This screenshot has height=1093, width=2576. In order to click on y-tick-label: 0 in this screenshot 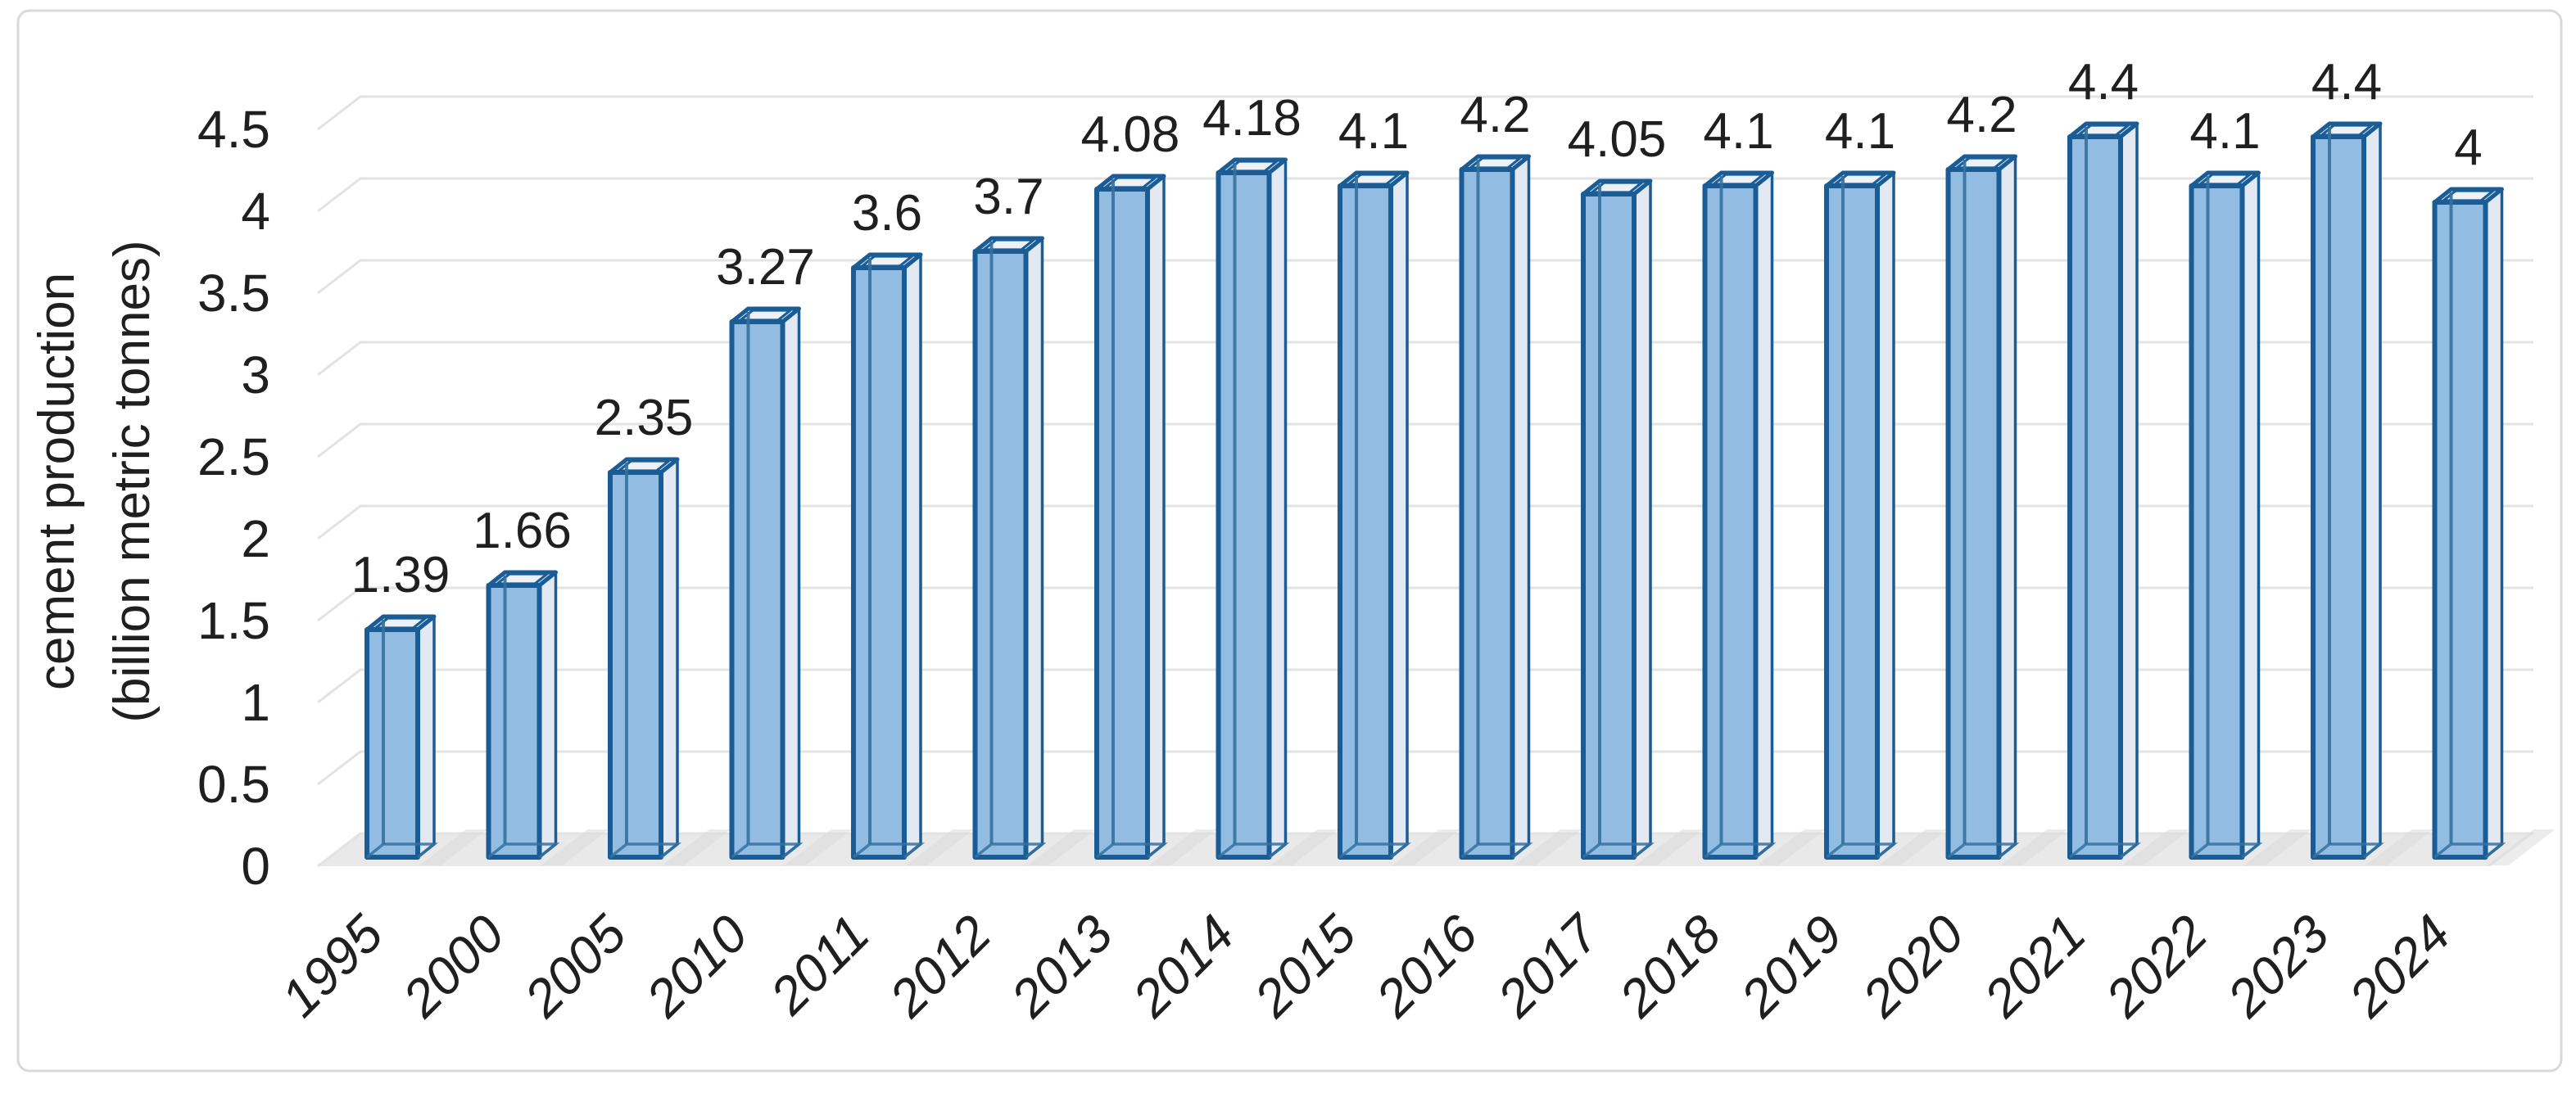, I will do `click(255, 867)`.